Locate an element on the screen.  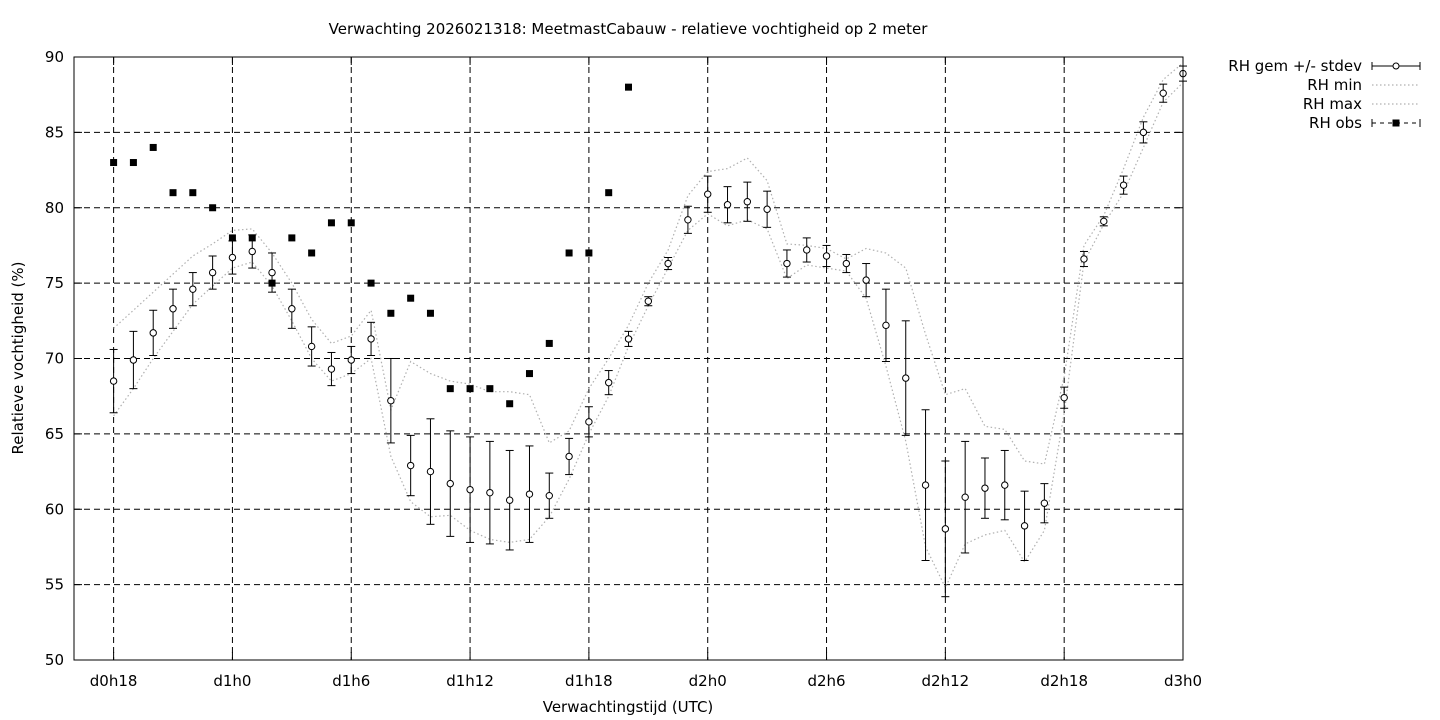
x-tick-label: d2h18 is located at coordinates (1064, 681).